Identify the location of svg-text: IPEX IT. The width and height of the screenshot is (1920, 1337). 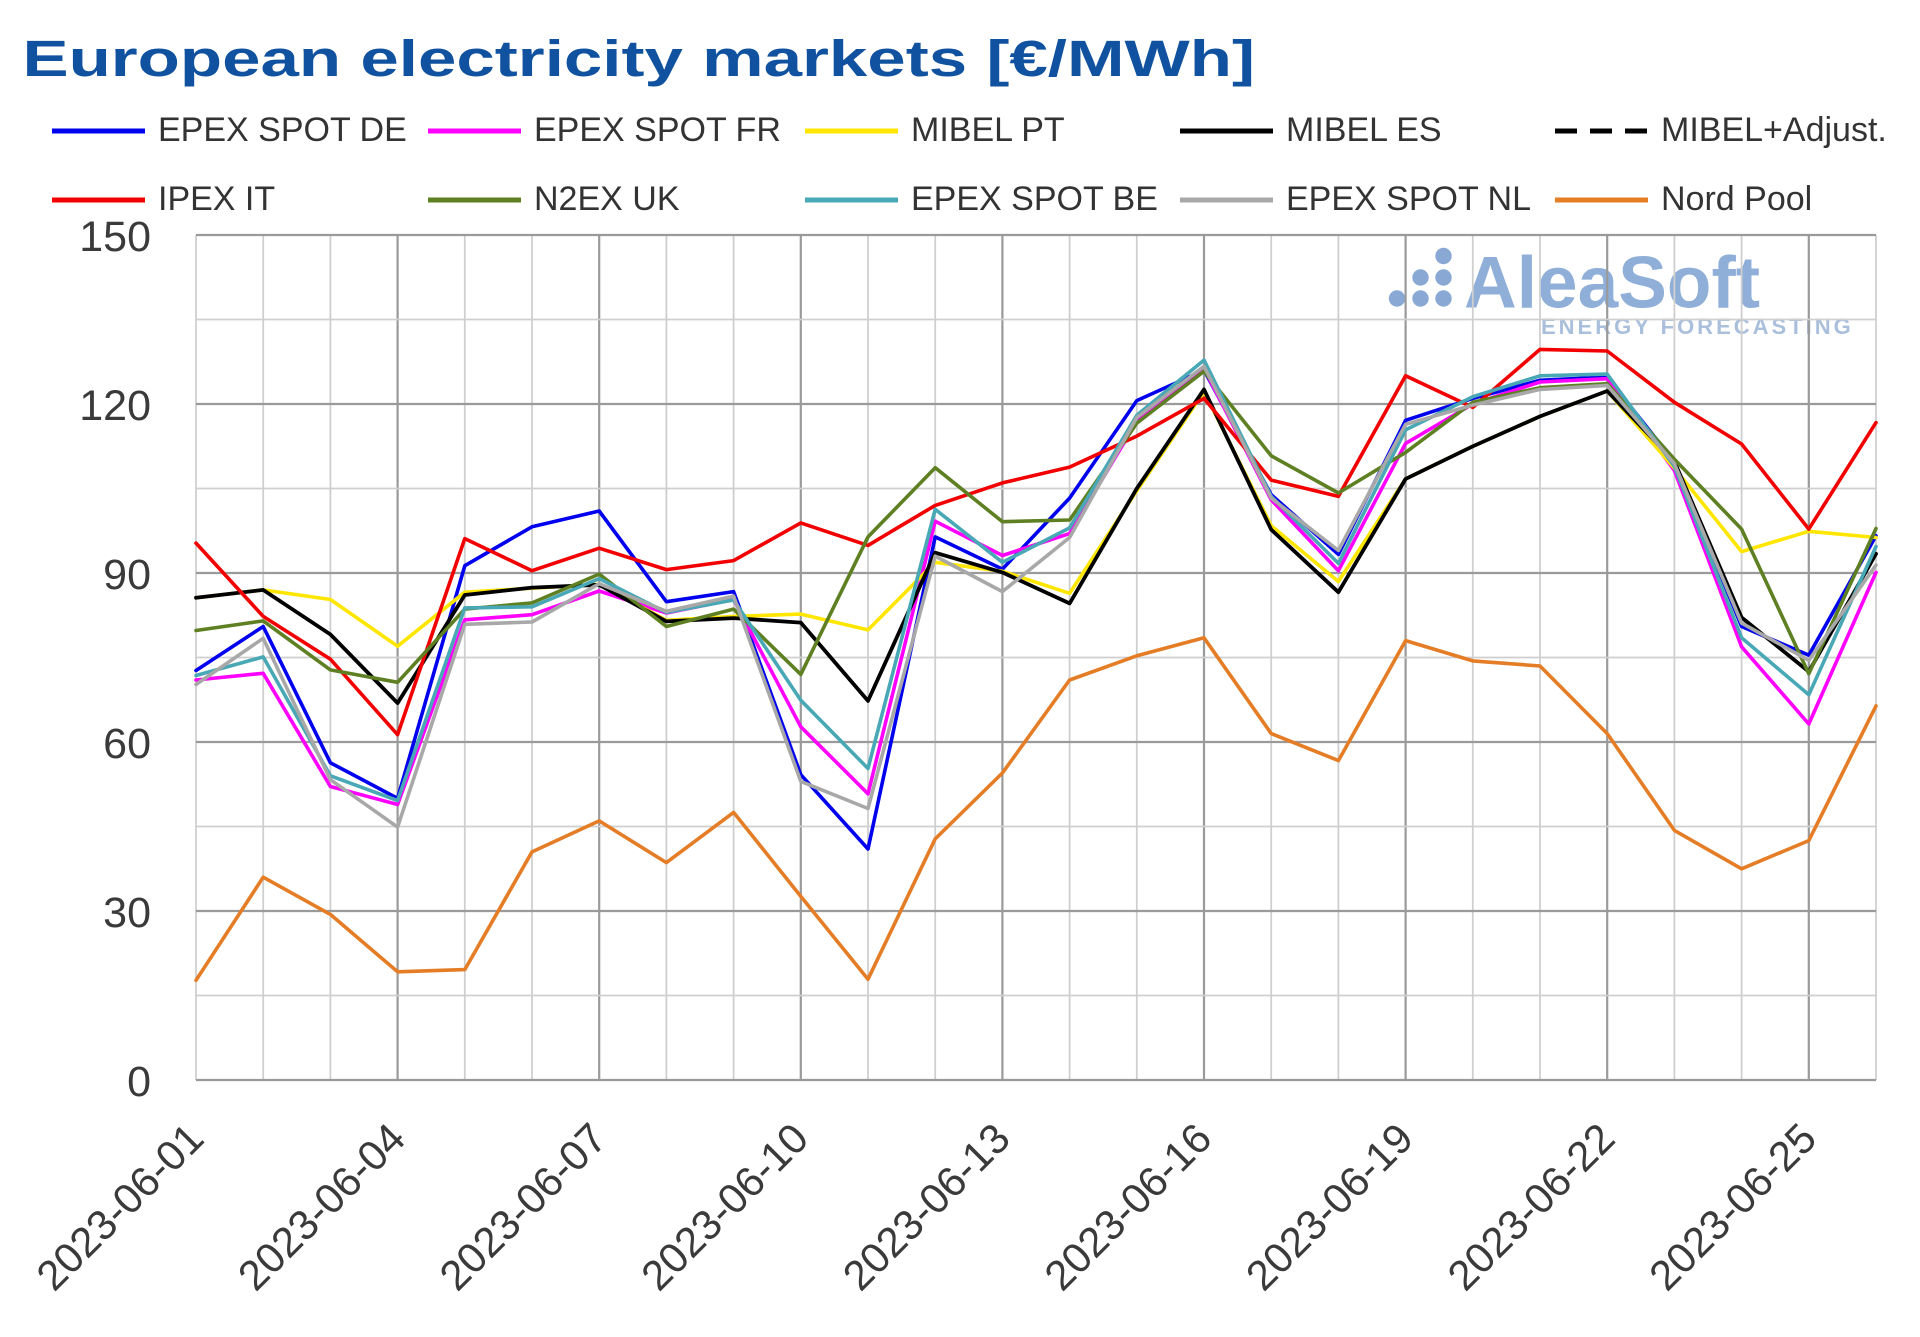
(216, 199).